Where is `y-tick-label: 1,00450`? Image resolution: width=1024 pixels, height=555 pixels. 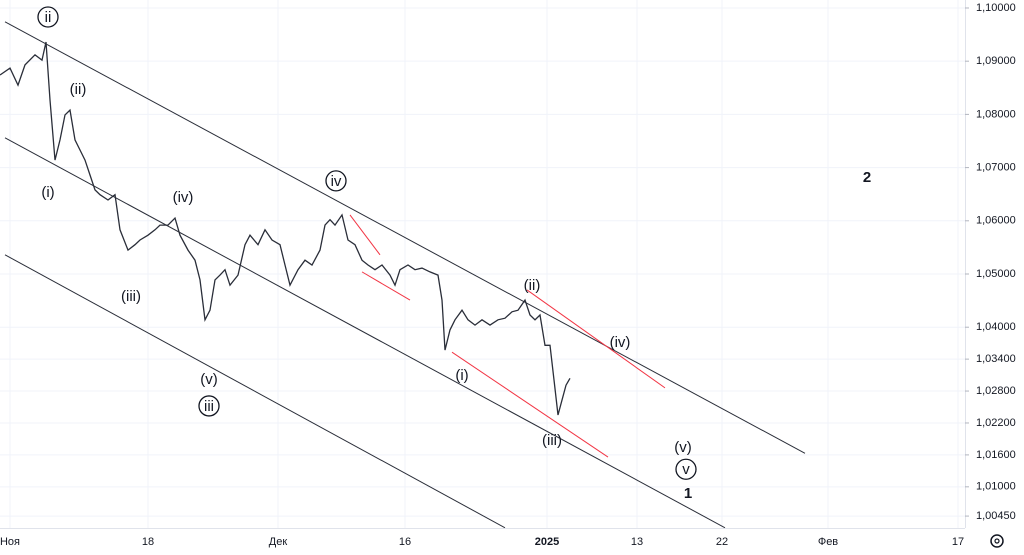 y-tick-label: 1,00450 is located at coordinates (996, 516).